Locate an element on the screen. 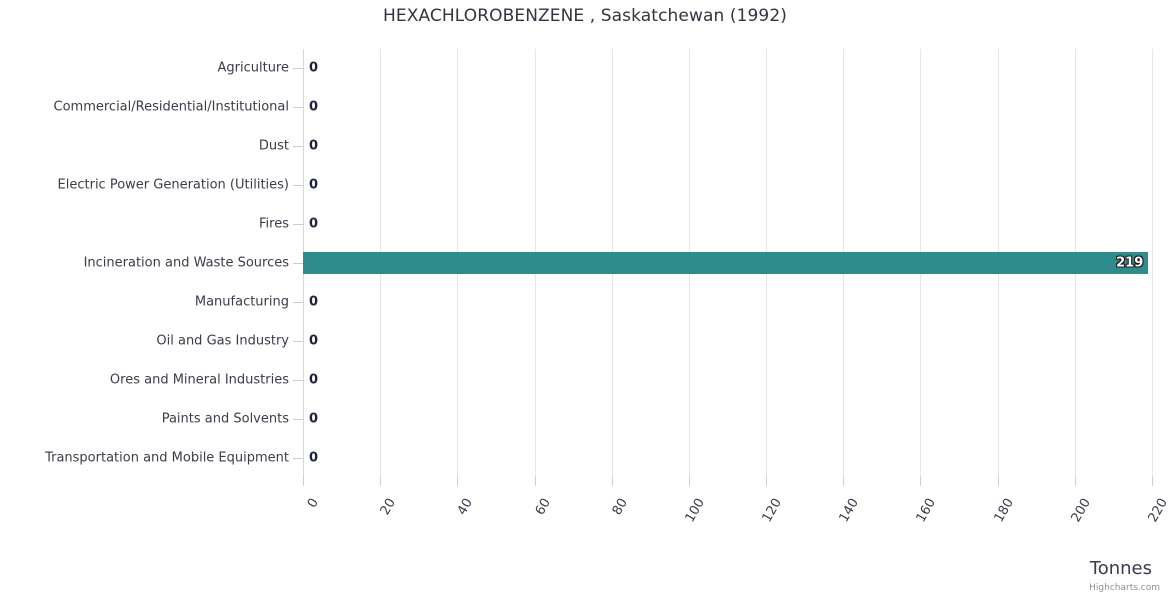 Image resolution: width=1170 pixels, height=607 pixels. x-axis-label: 100 is located at coordinates (695, 511).